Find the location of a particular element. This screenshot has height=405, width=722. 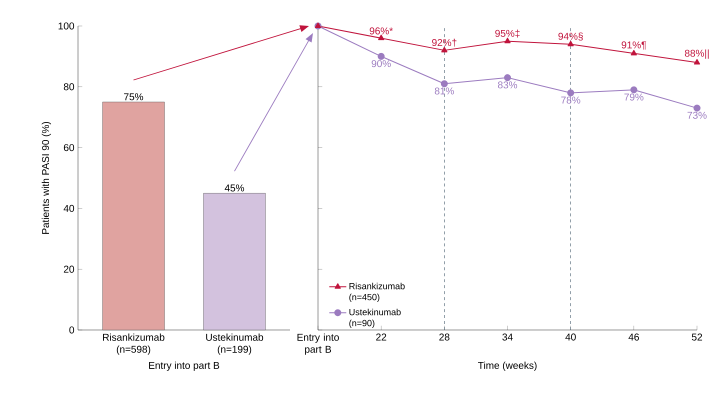

x-axis-title: Entry into part B is located at coordinates (184, 366).